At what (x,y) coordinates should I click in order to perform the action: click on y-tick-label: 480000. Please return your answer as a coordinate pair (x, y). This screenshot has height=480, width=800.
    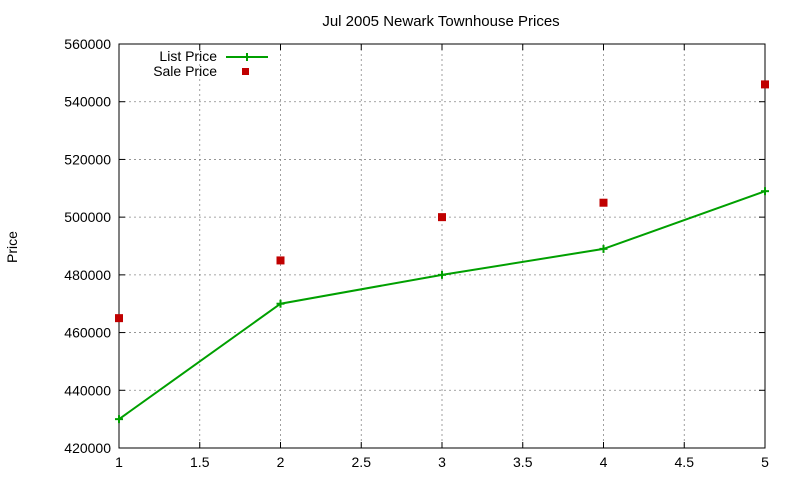
    Looking at the image, I should click on (87, 275).